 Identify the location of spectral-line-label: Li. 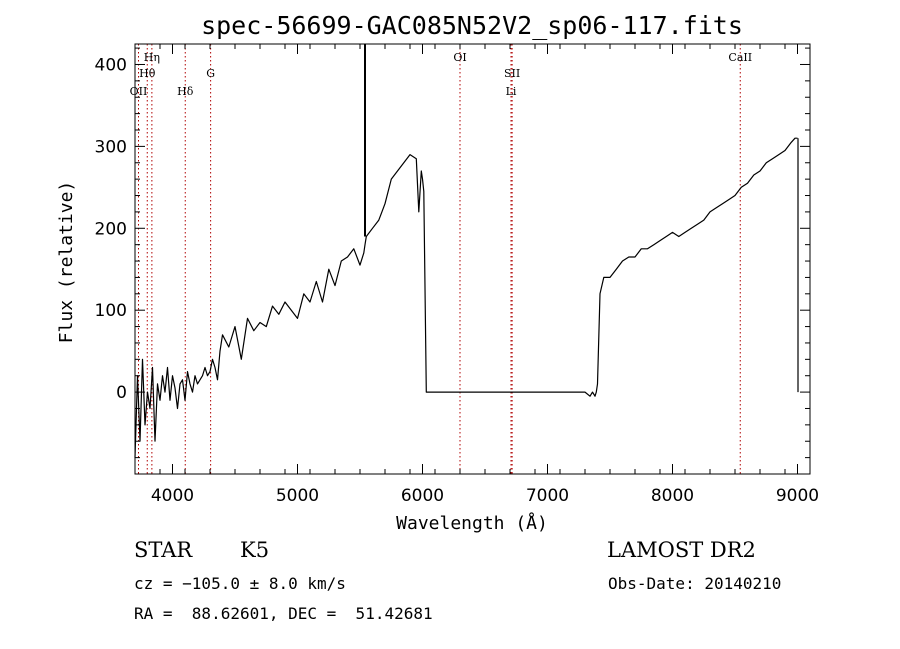
(511, 91).